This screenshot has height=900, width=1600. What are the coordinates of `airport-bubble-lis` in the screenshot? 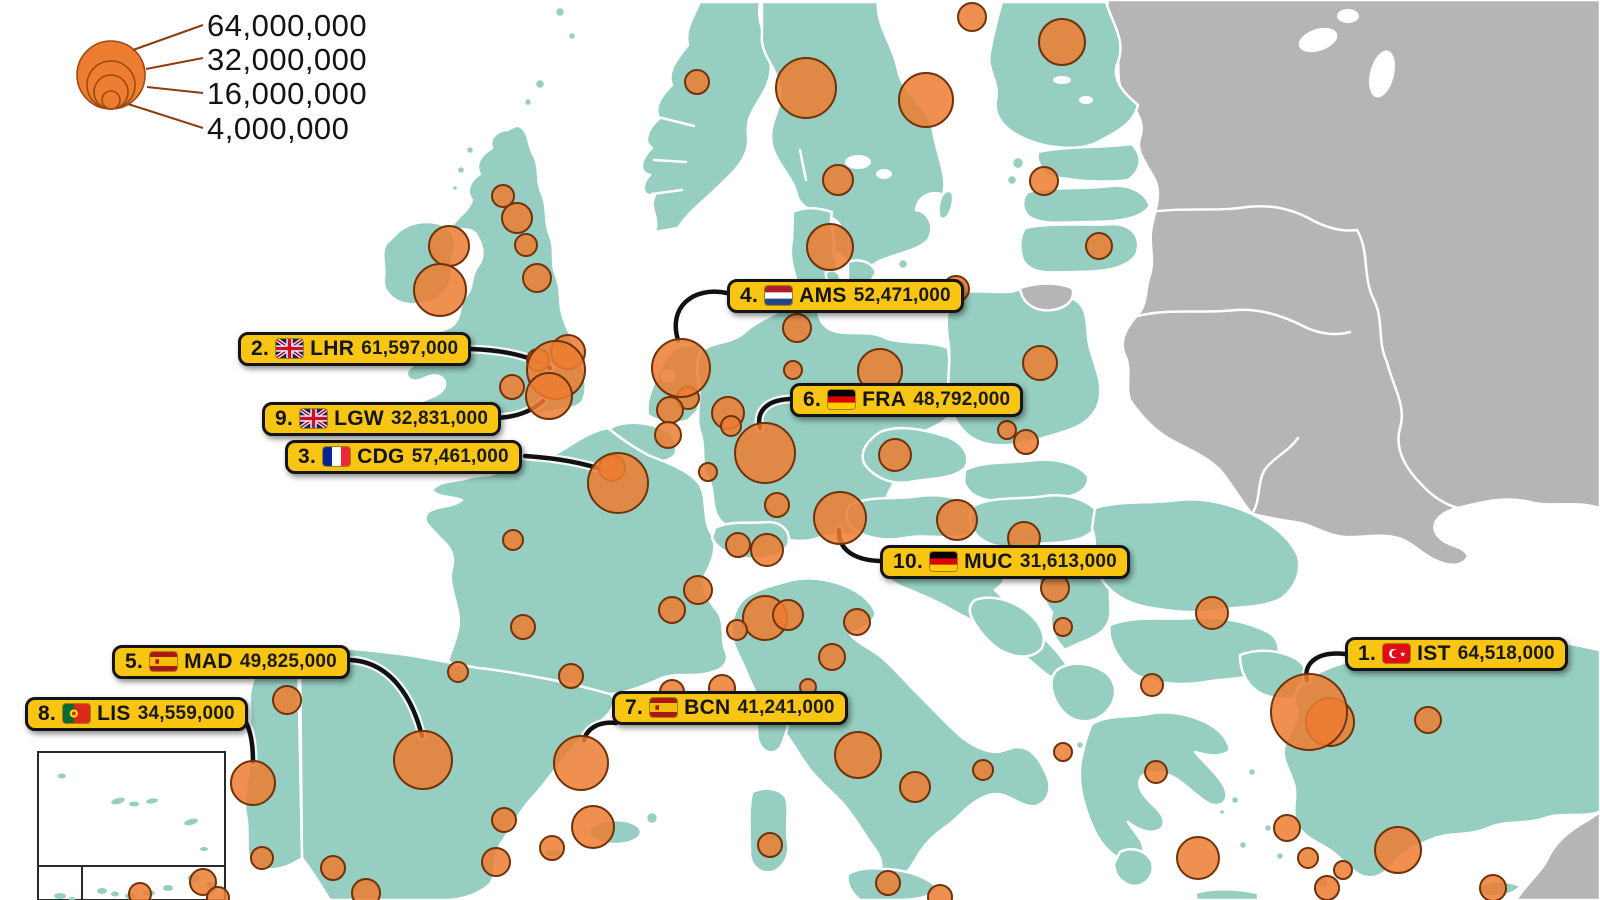 It's located at (253, 783).